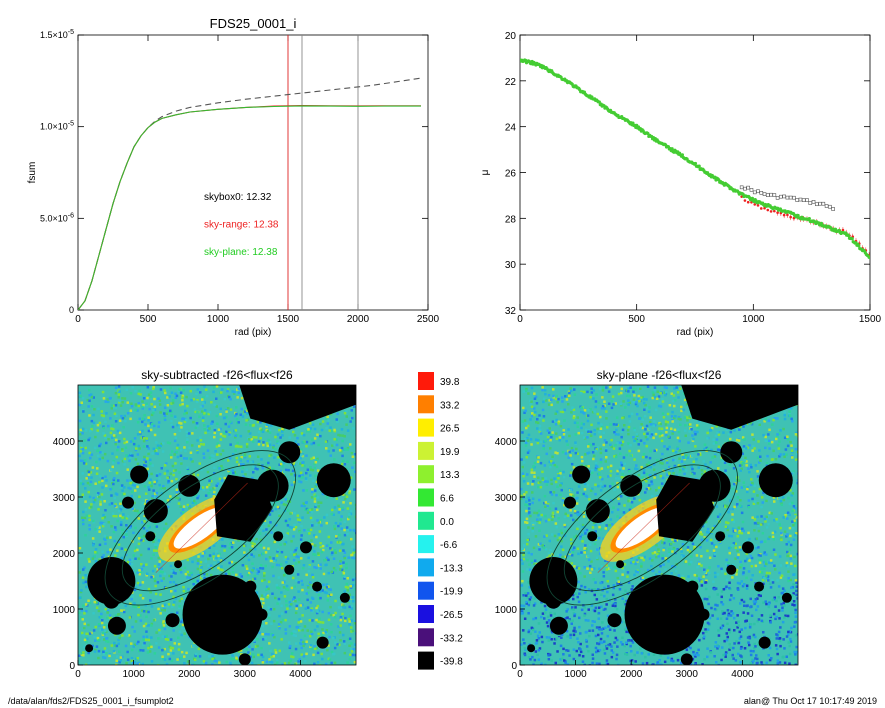 The image size is (885, 708). I want to click on image-area, so click(659, 525).